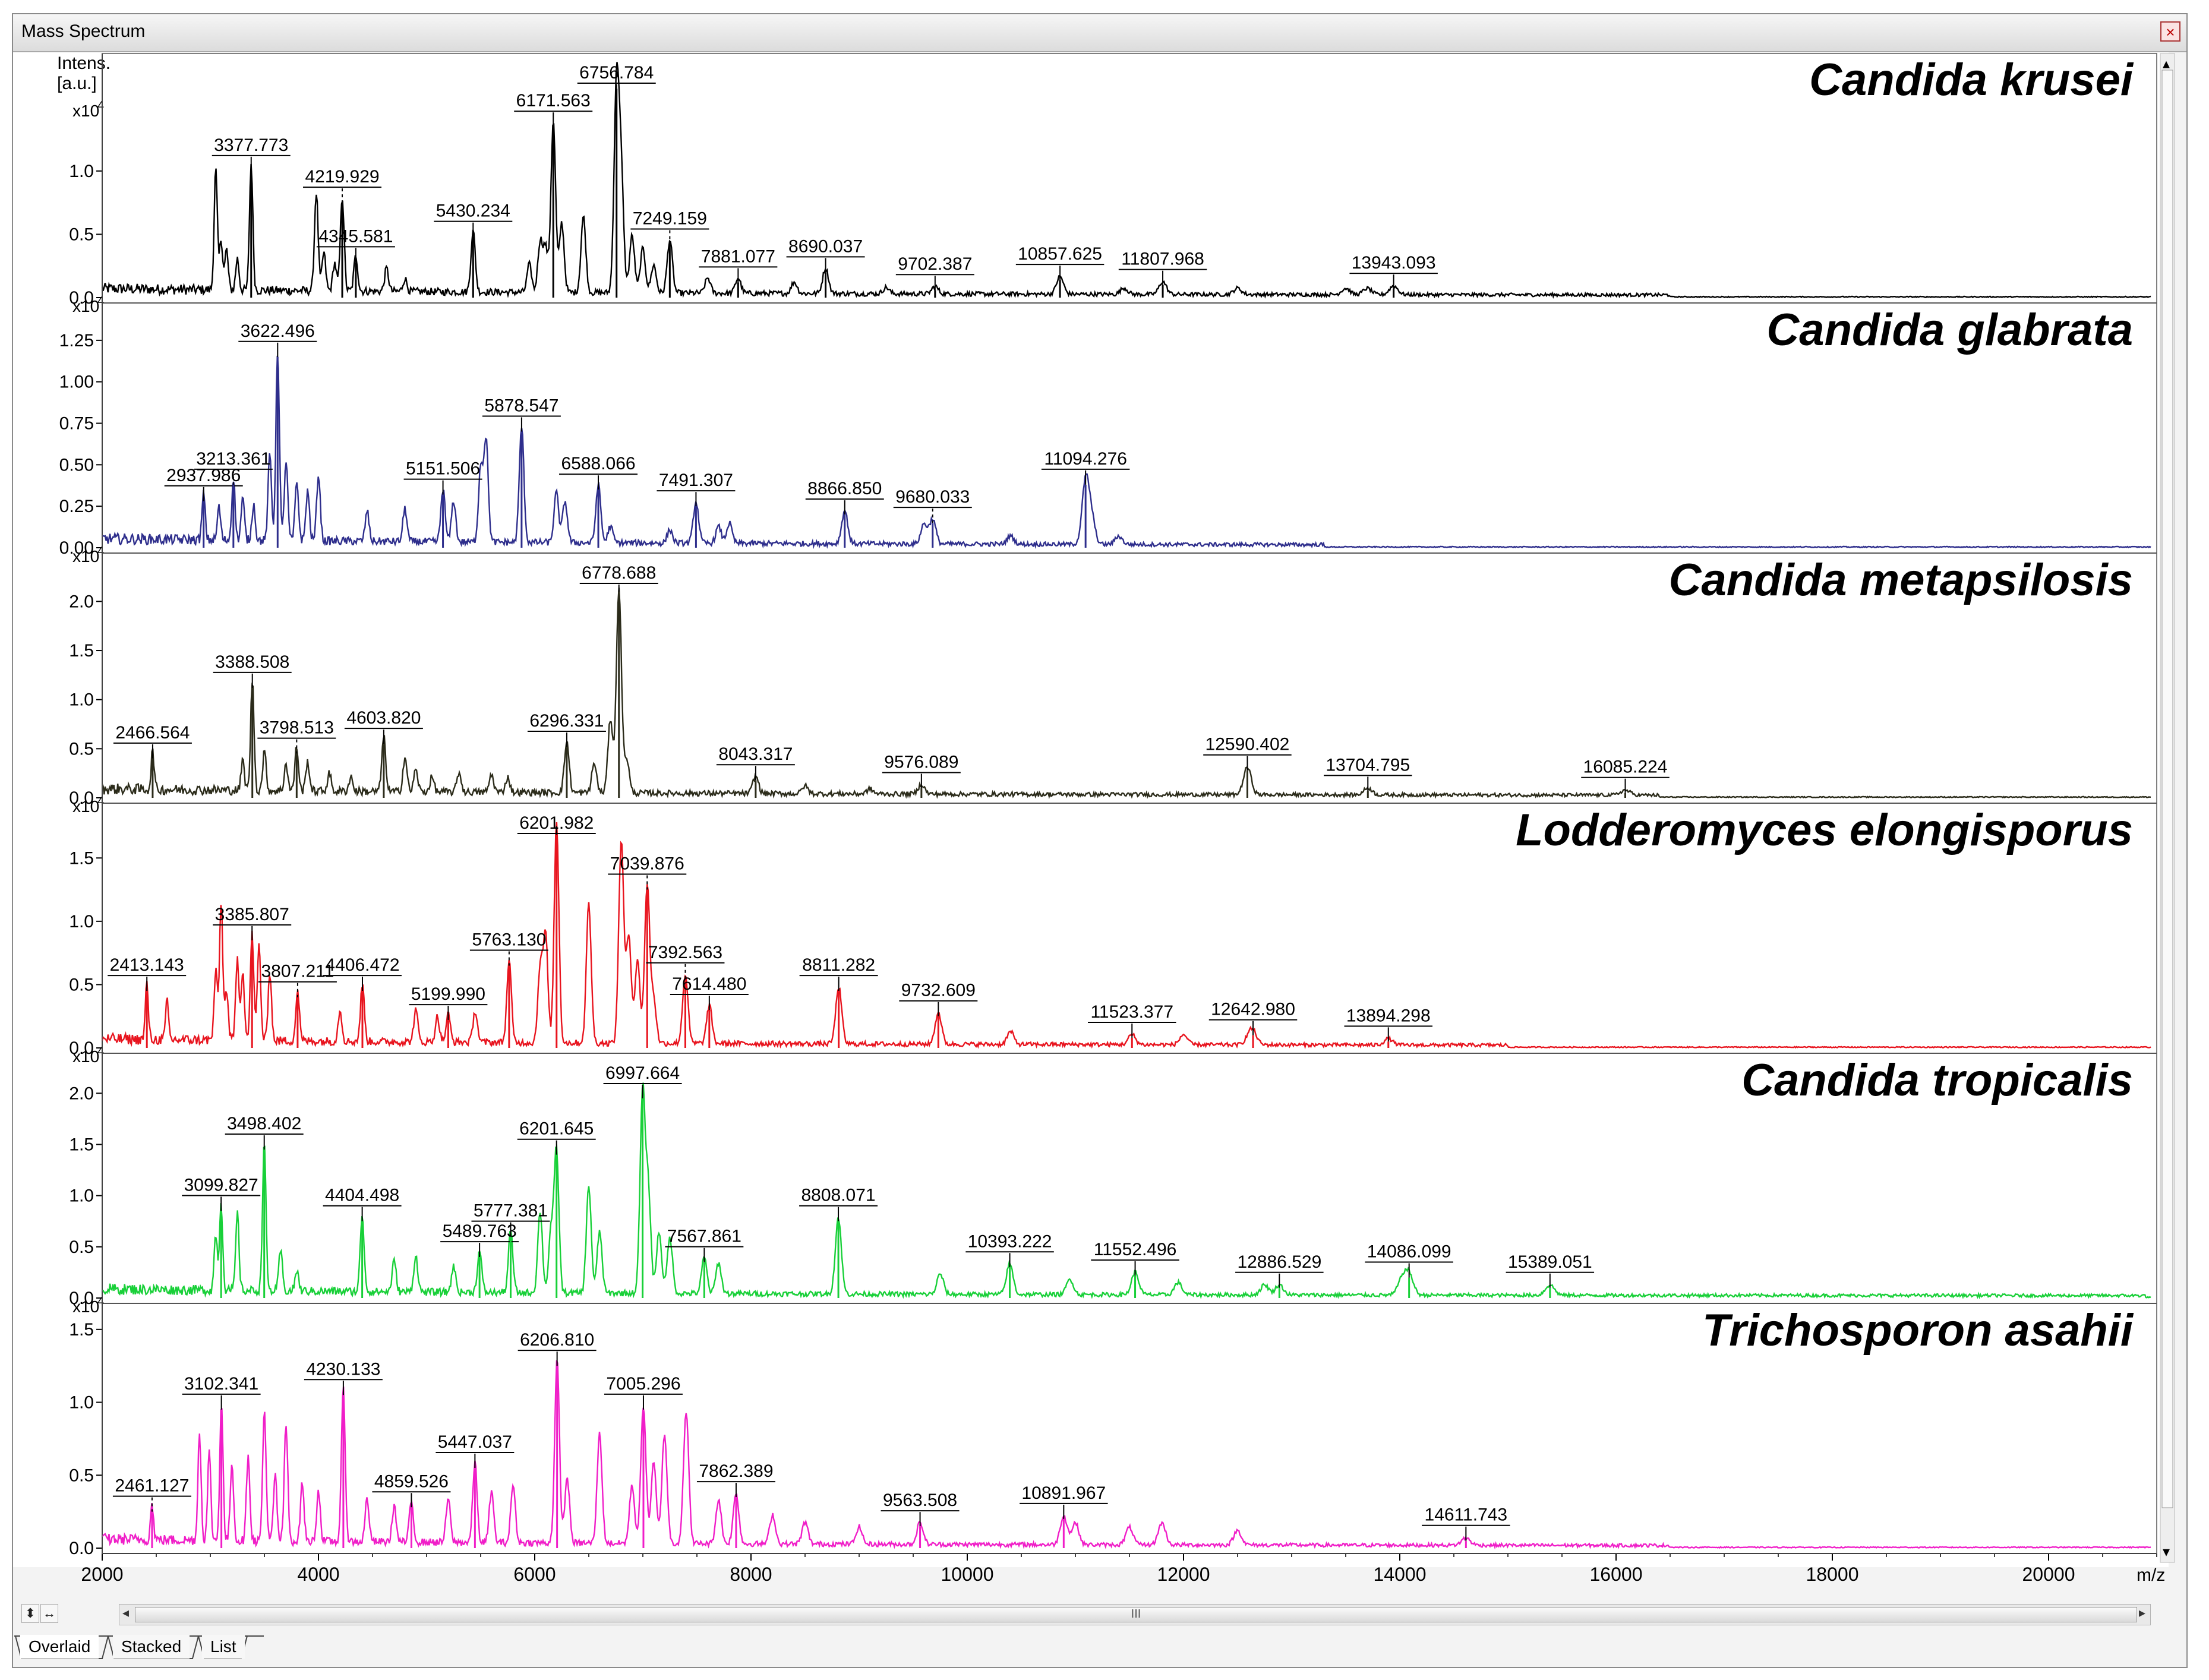  What do you see at coordinates (509, 939) in the screenshot?
I see `peak-label: 5763.130` at bounding box center [509, 939].